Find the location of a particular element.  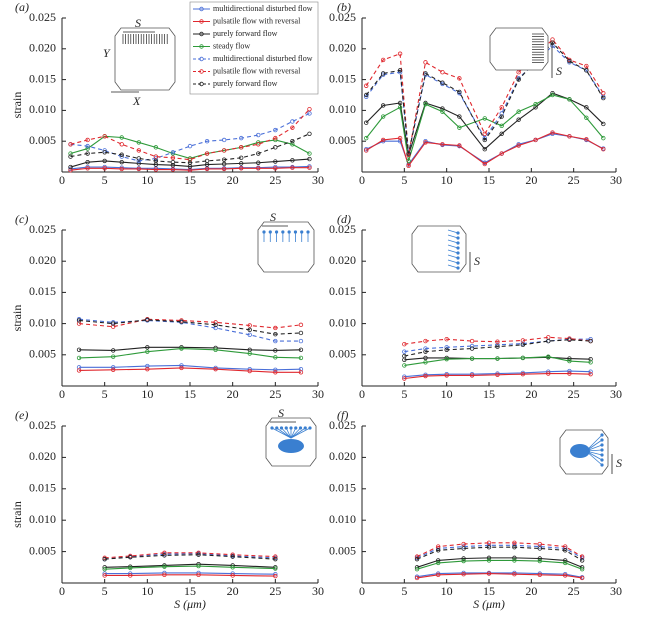

panel-label: (f) is located at coordinates (342, 415).